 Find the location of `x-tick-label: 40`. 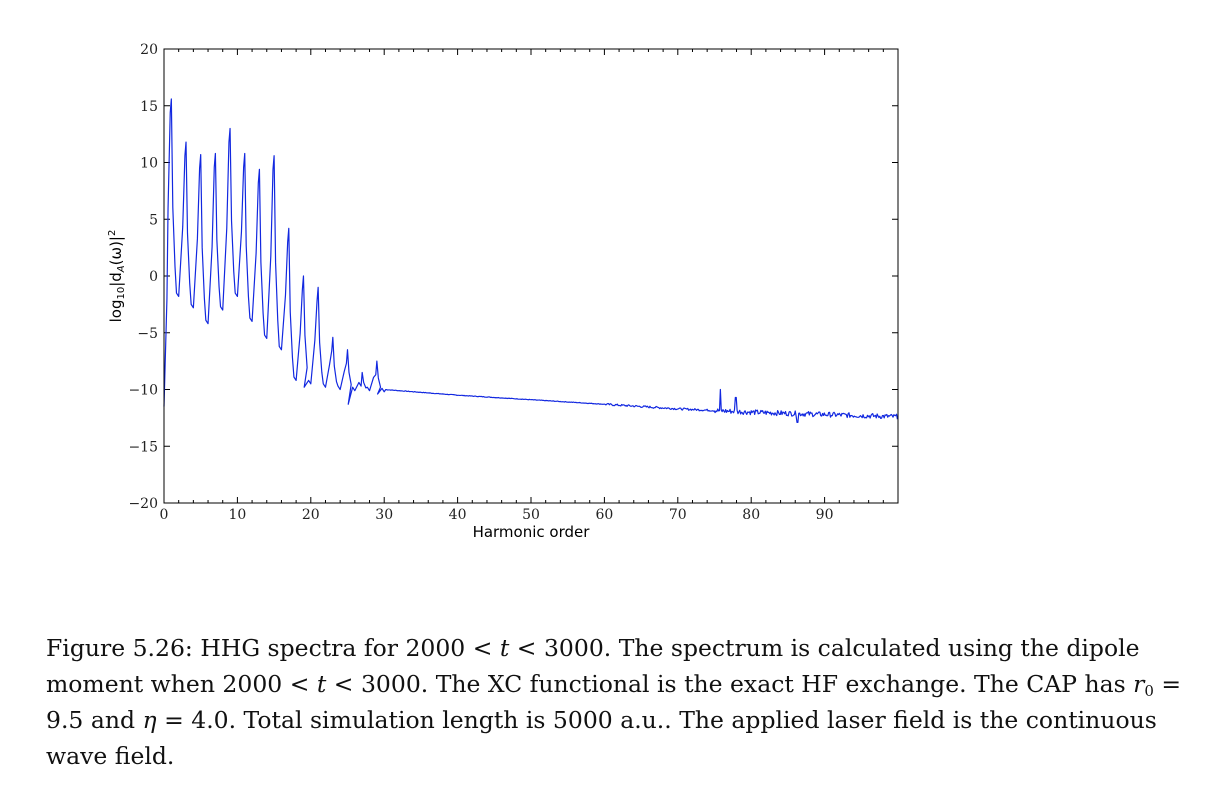

x-tick-label: 40 is located at coordinates (458, 515).